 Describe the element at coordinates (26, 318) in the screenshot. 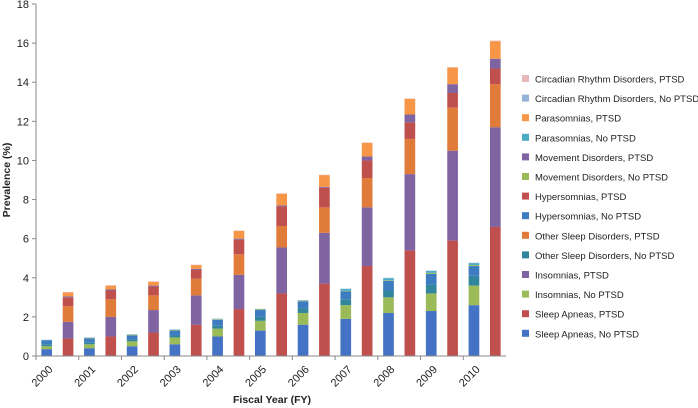

I see `y-tick-label: 2` at that location.